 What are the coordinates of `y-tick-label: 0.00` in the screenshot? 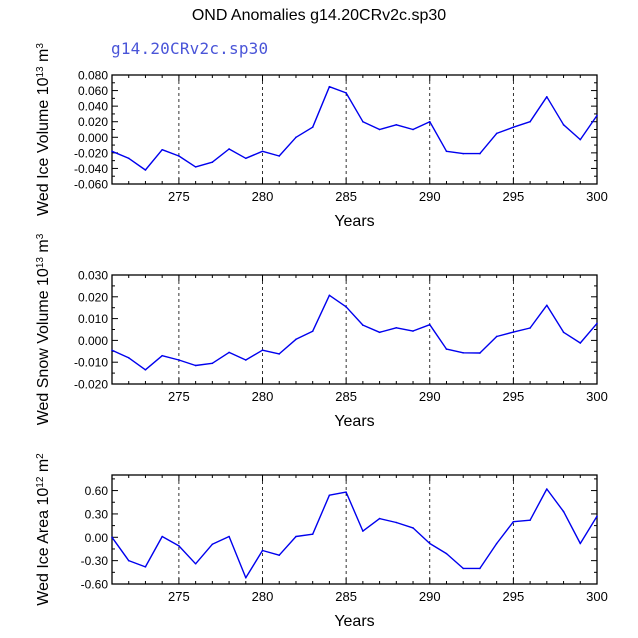 It's located at (97, 538).